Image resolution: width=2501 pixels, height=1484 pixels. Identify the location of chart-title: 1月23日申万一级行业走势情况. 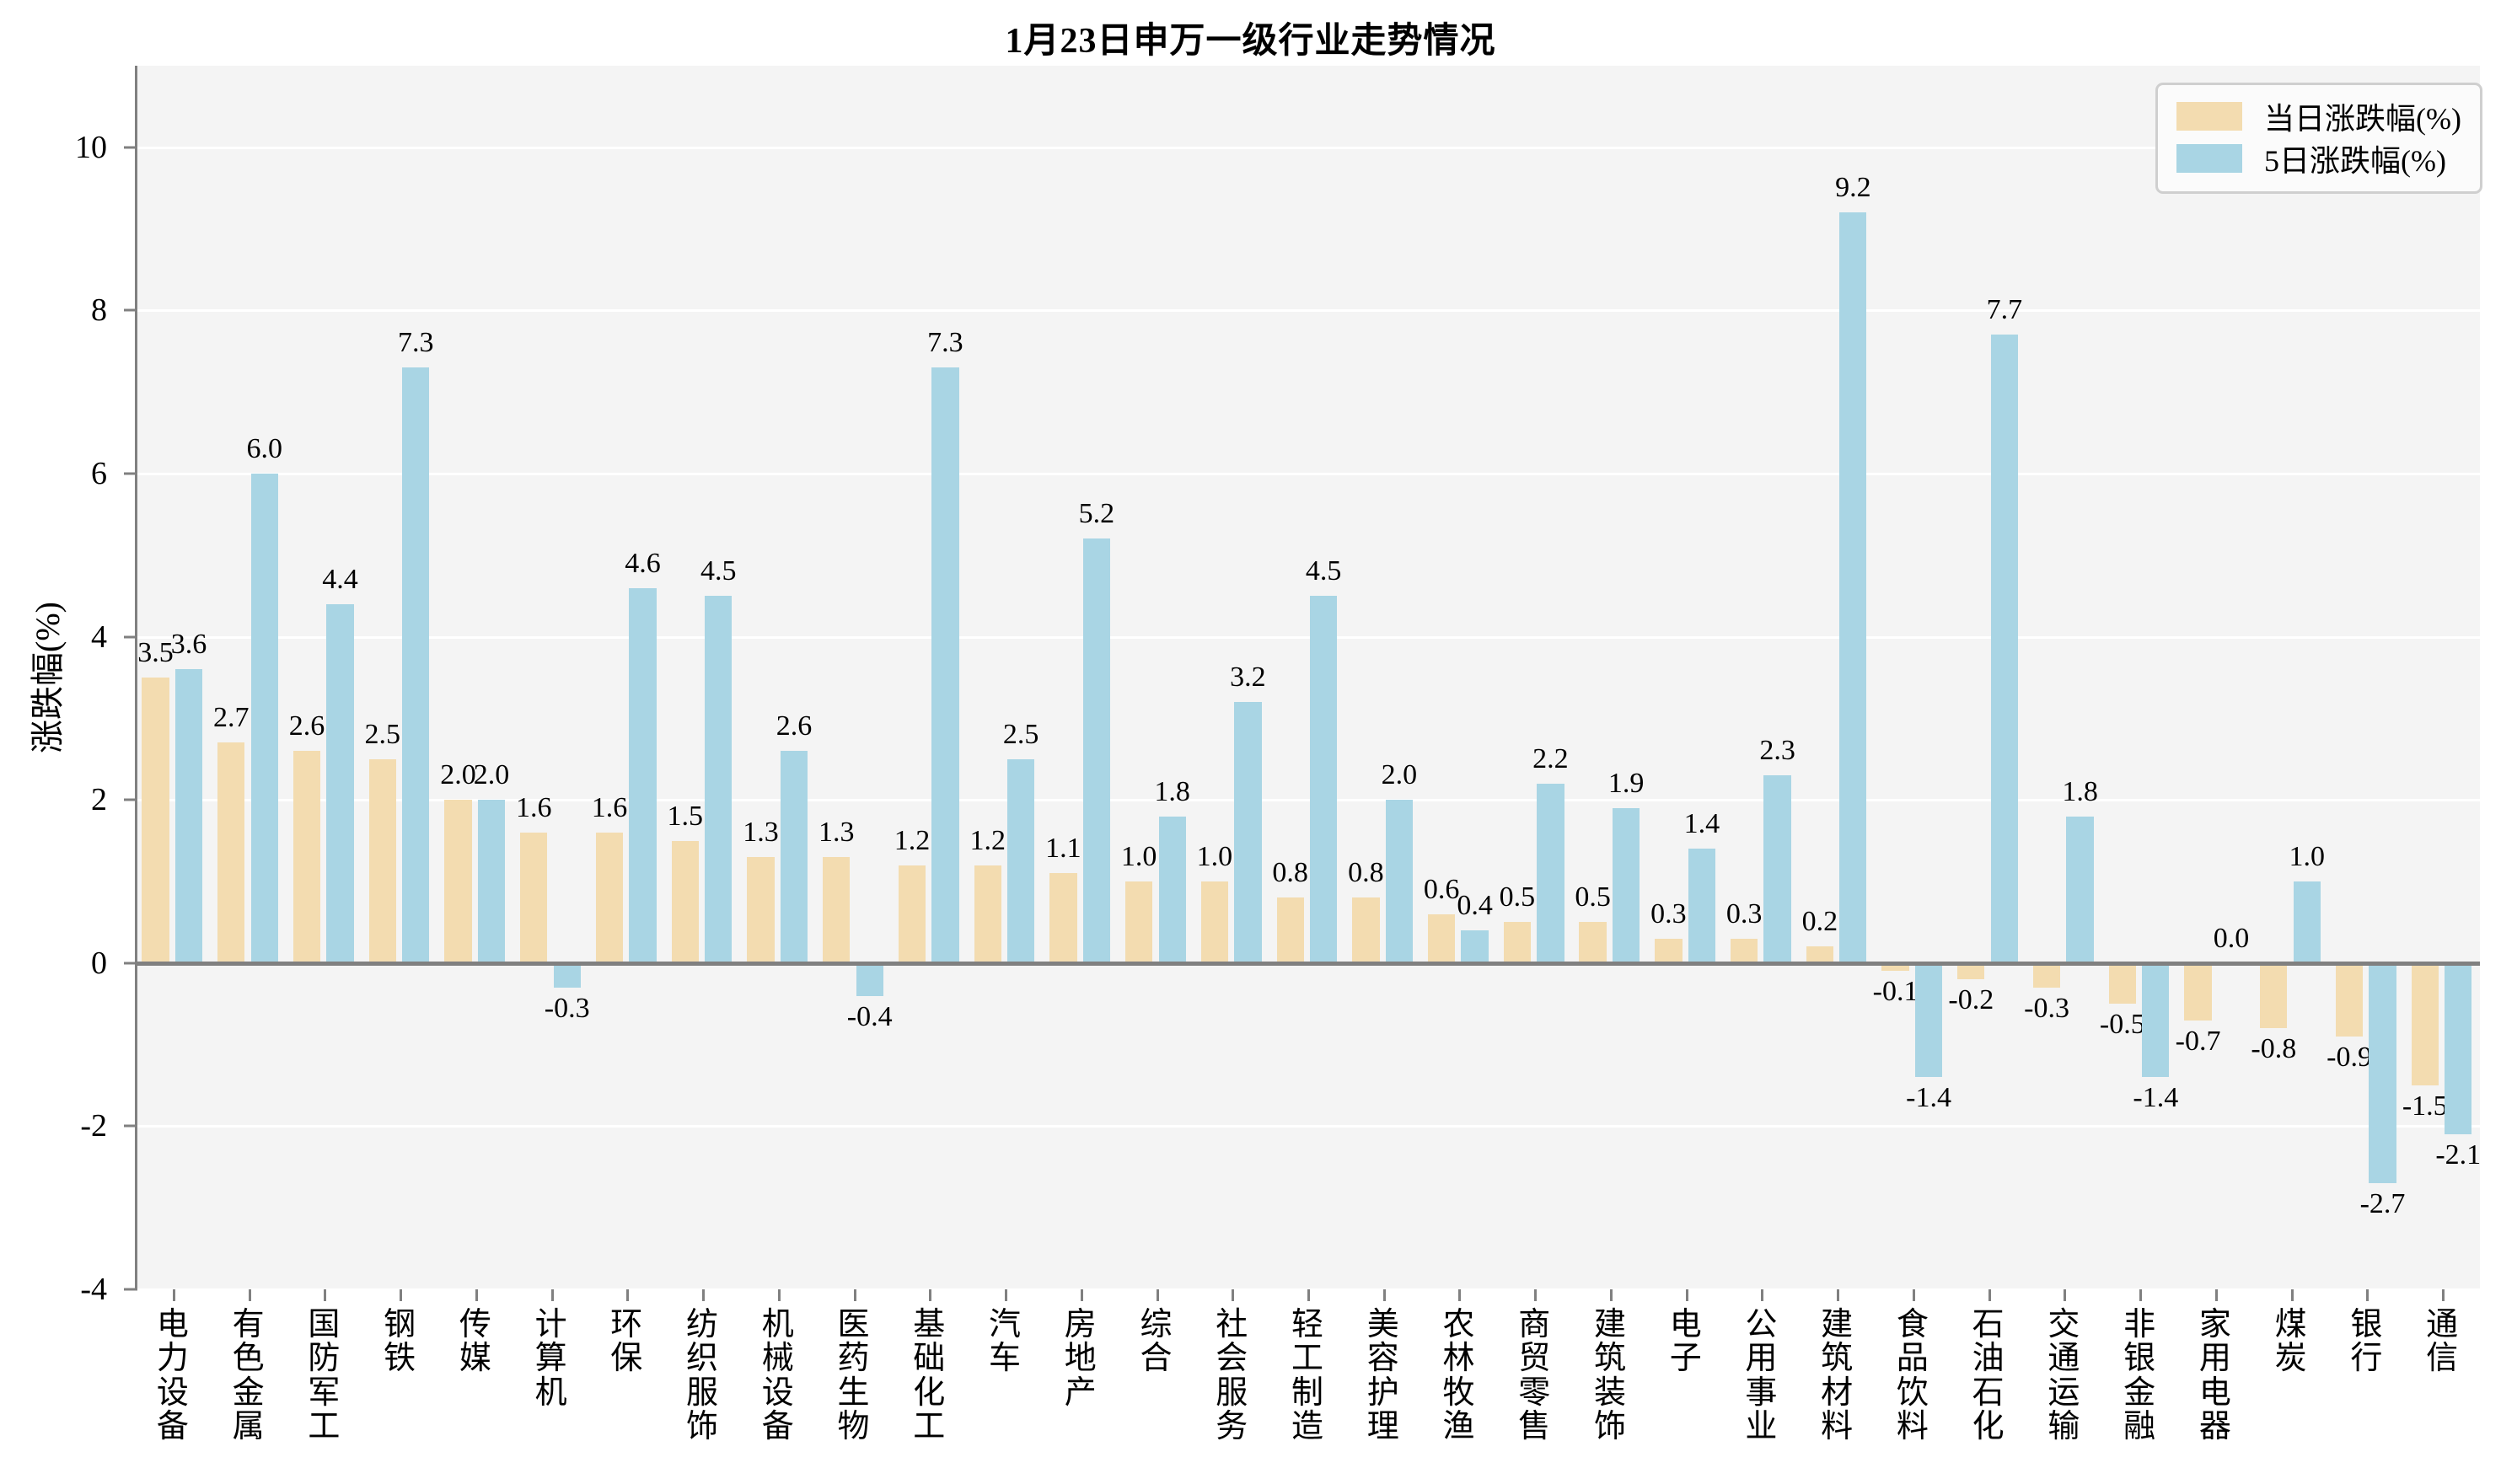
(1250, 41).